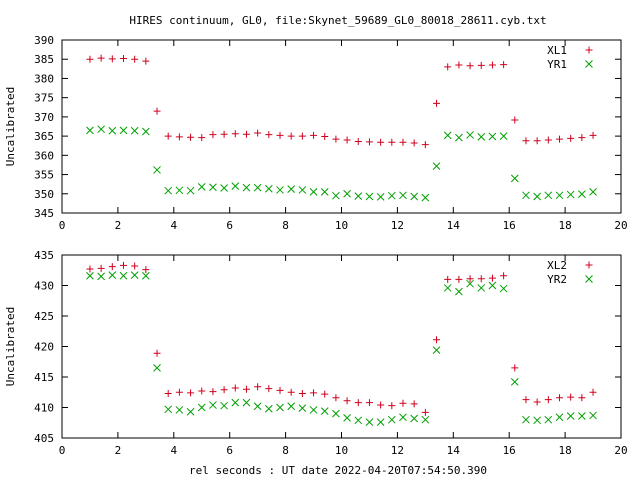 This screenshot has height=480, width=640. What do you see at coordinates (44, 408) in the screenshot?
I see `y-tick-label: 410` at bounding box center [44, 408].